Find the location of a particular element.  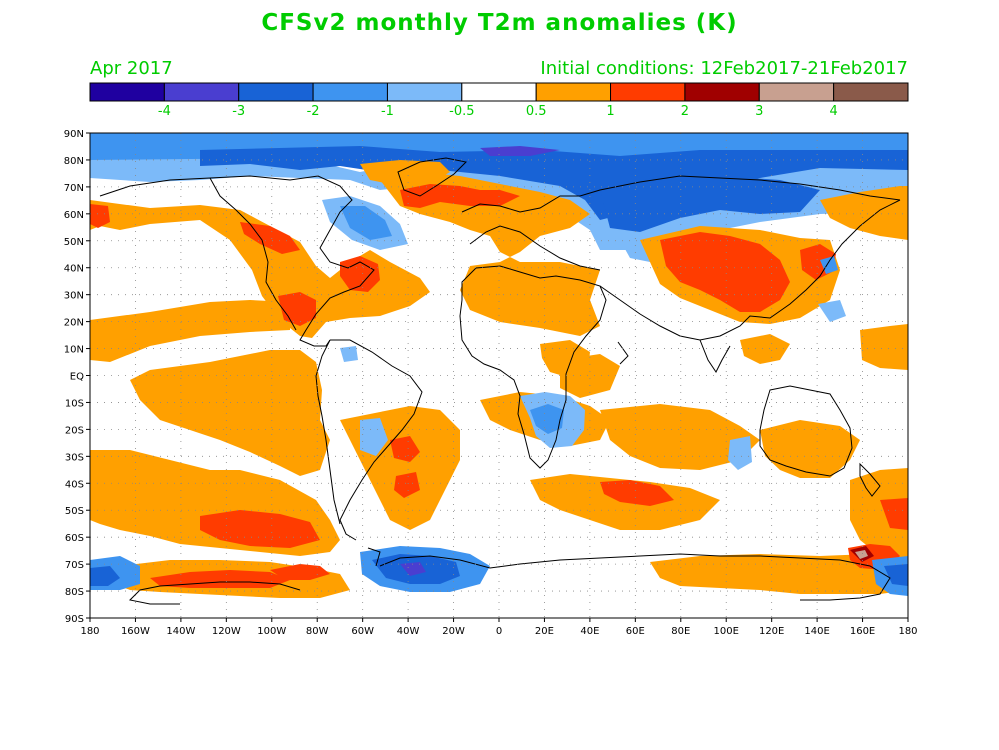

lon-tick-label: 20W is located at coordinates (453, 631).